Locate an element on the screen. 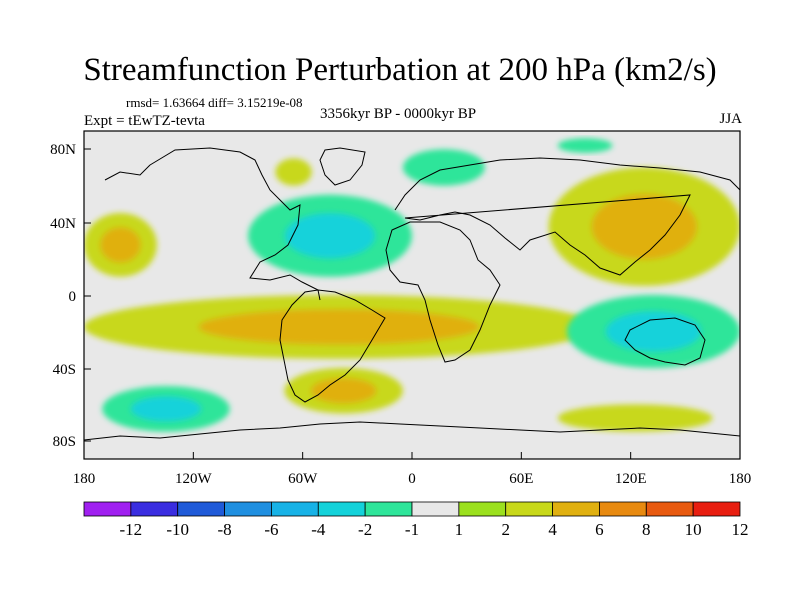 The image size is (800, 600). colorbar-label: 12 is located at coordinates (740, 529).